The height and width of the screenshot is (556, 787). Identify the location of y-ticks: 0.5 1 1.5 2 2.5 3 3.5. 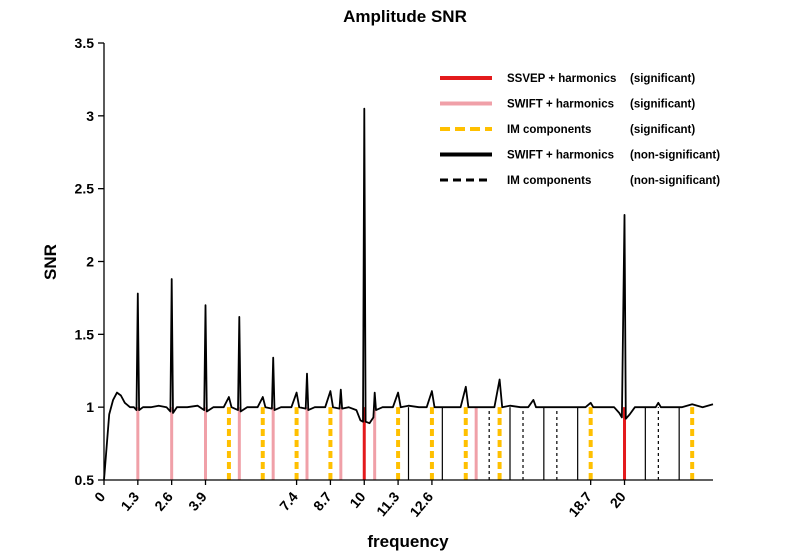
(89, 261).